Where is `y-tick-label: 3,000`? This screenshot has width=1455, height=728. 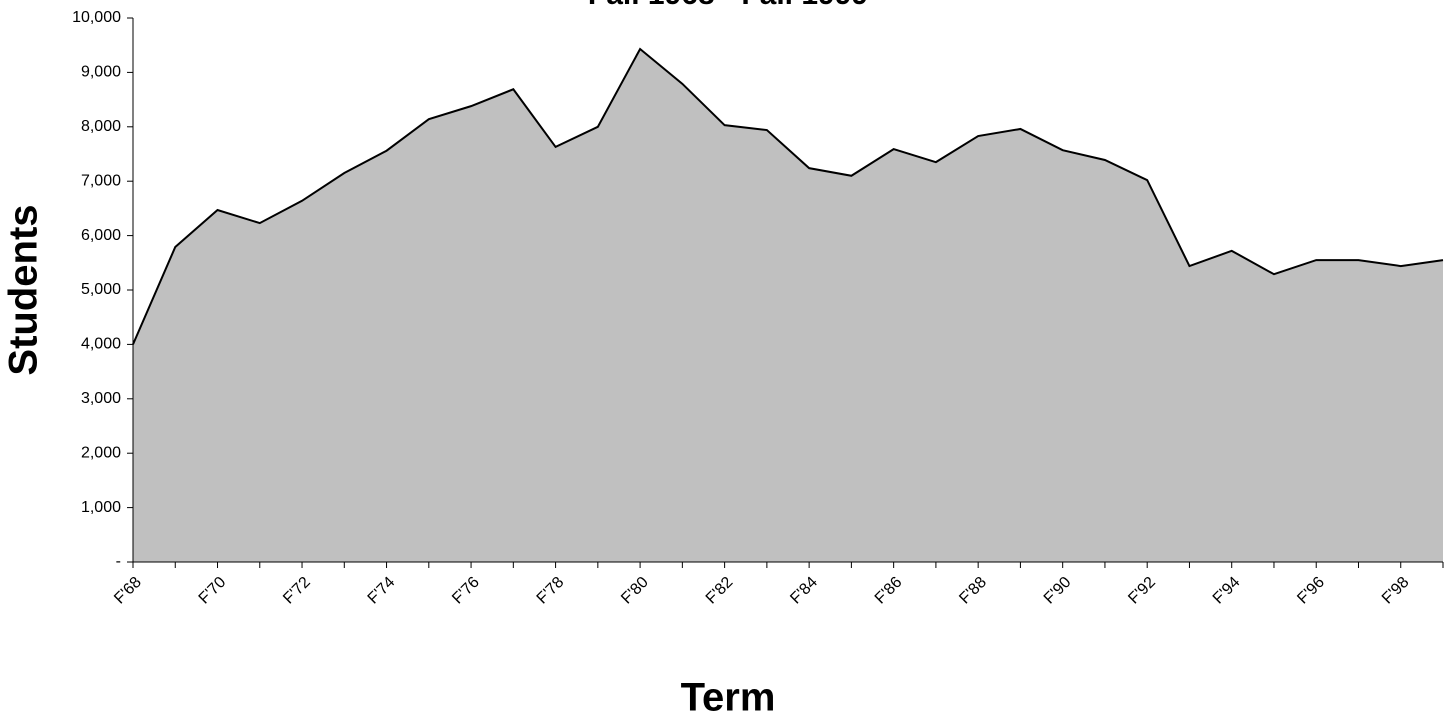
y-tick-label: 3,000 is located at coordinates (101, 398).